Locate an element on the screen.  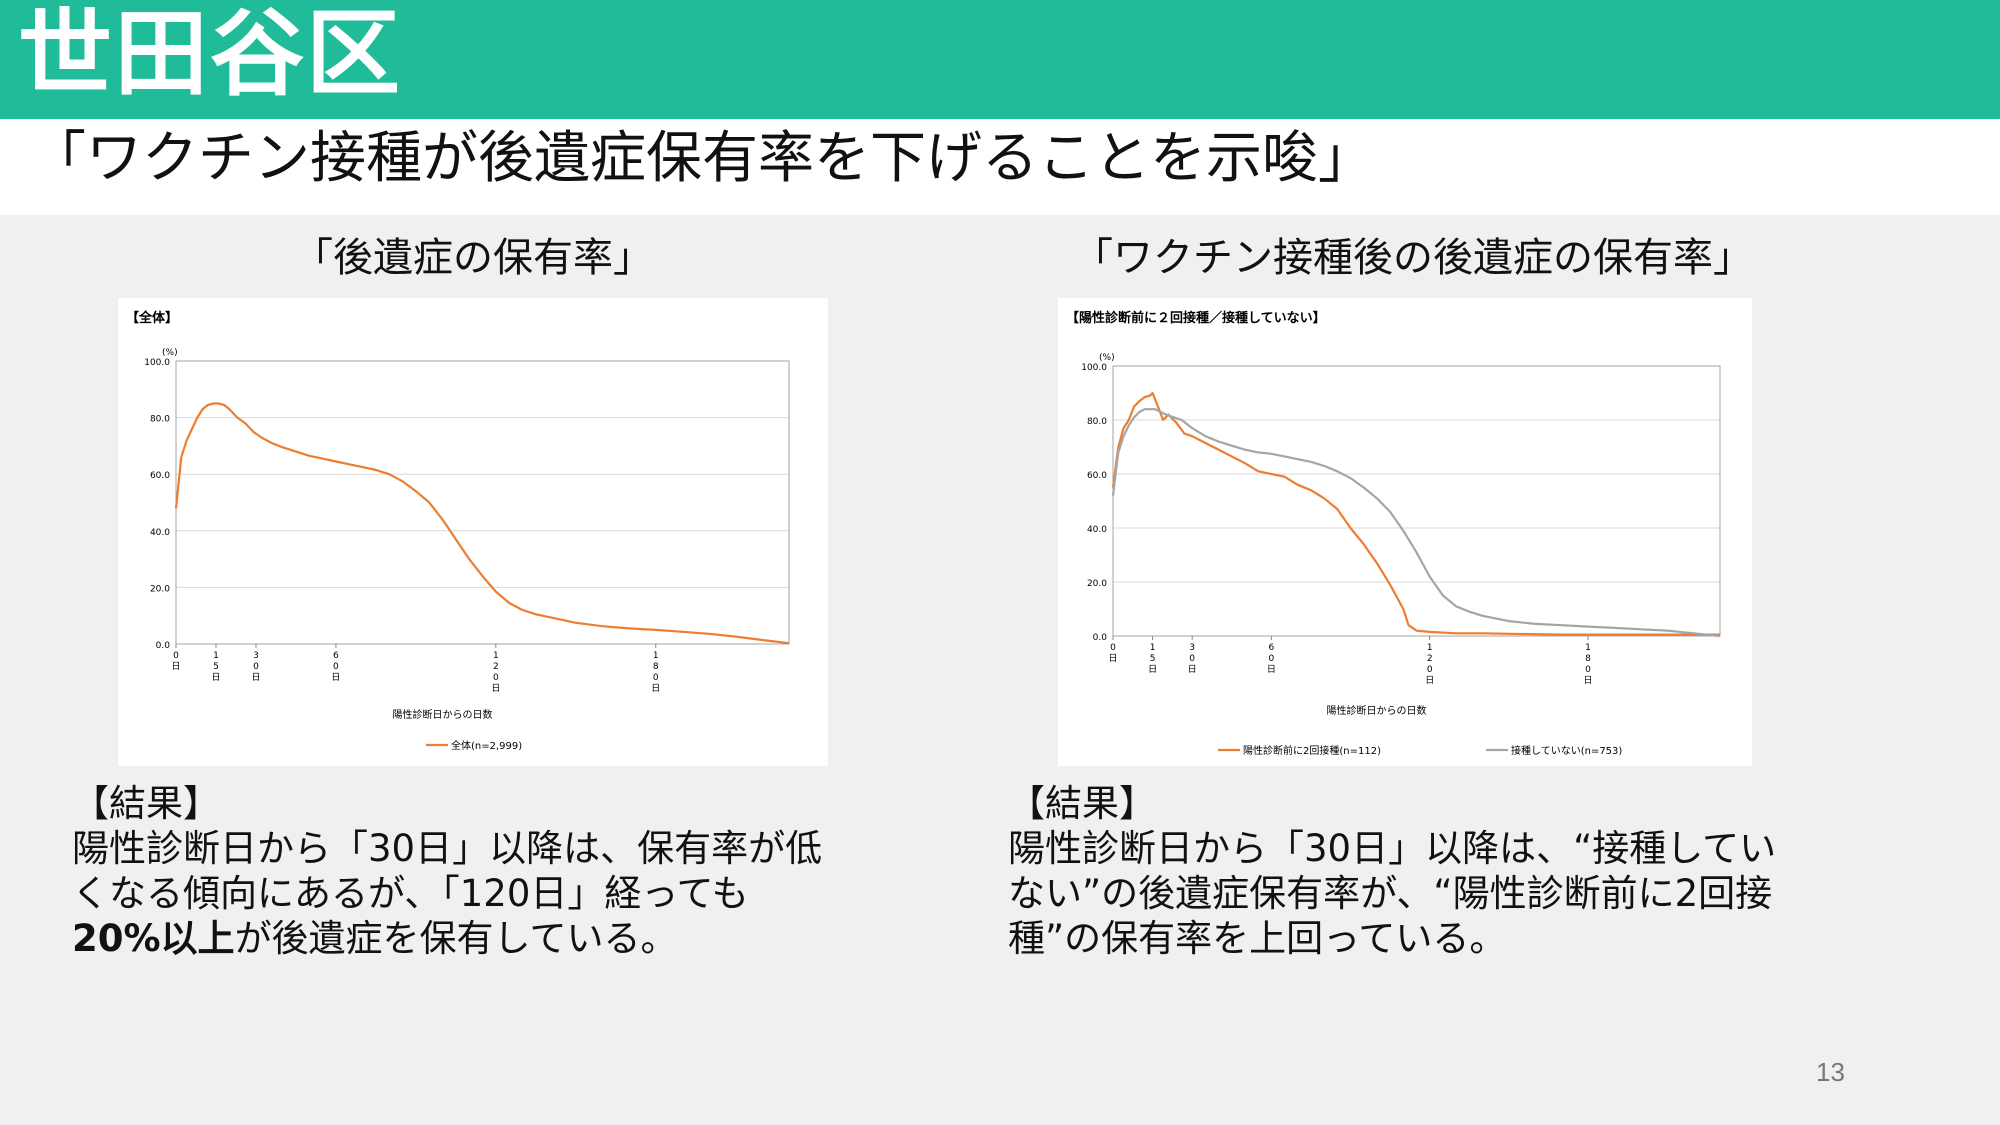
page-number: 13 is located at coordinates (1830, 1072).